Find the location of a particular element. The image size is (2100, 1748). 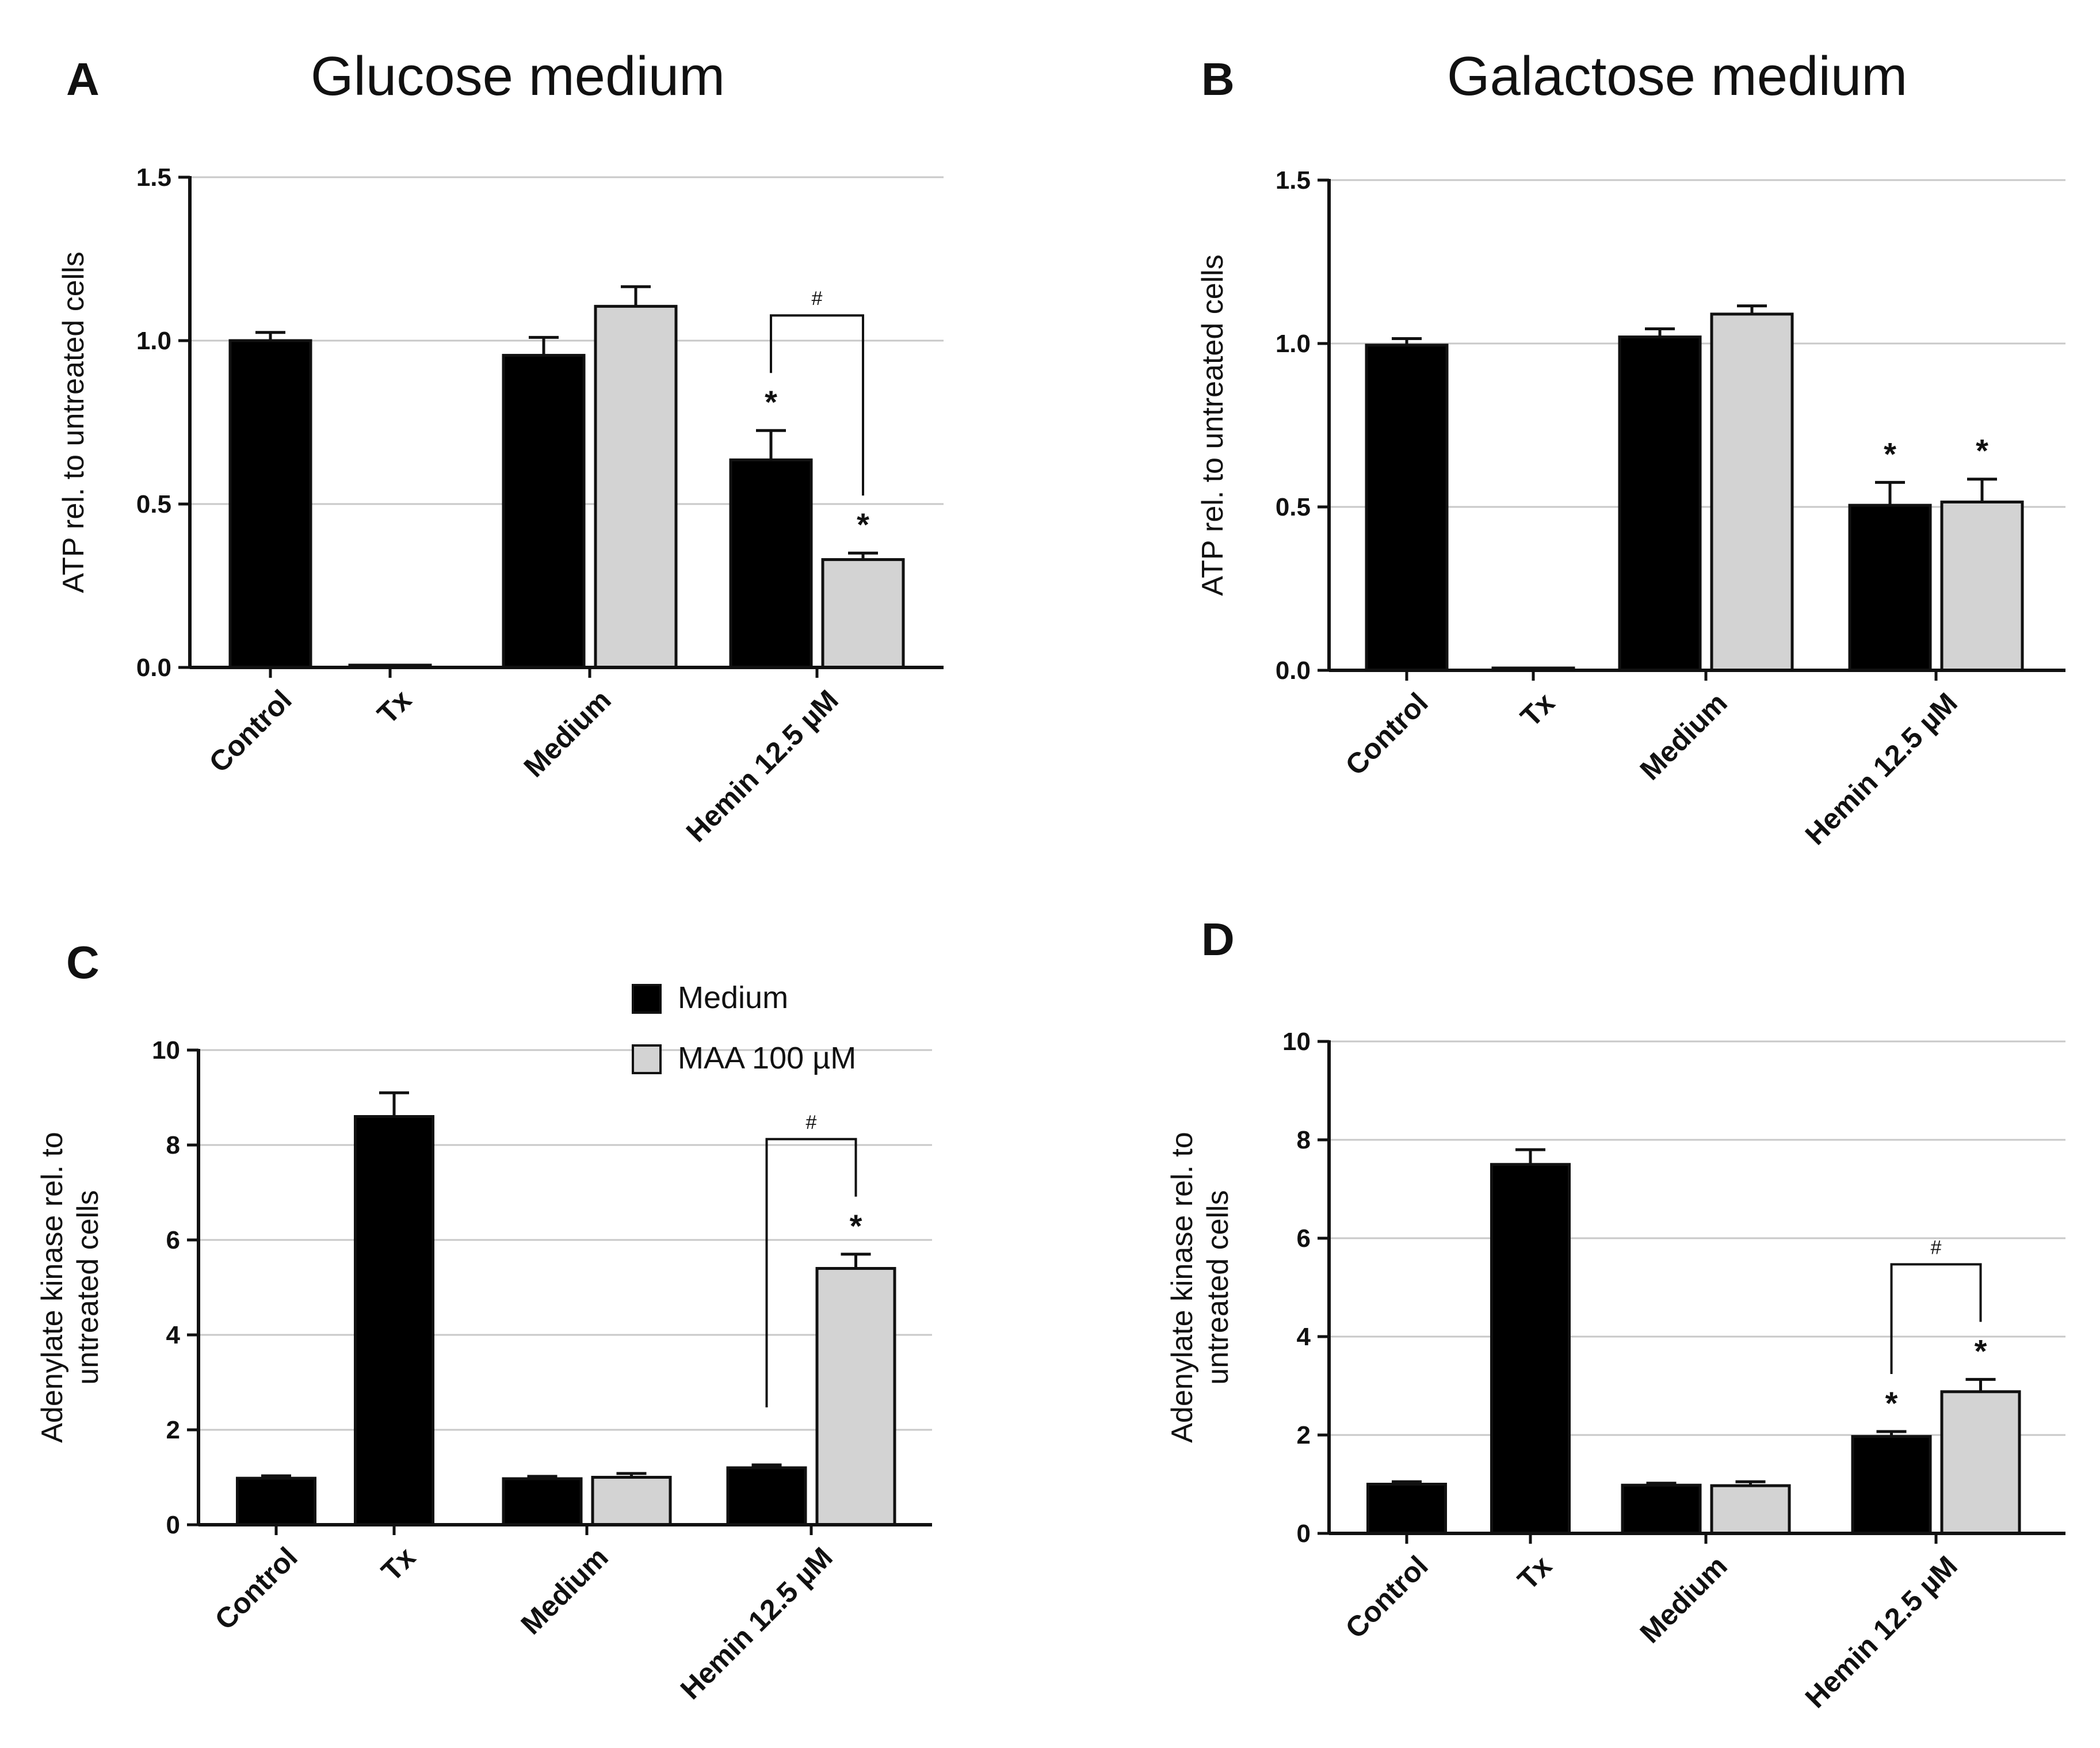

legend-label: Medium is located at coordinates (733, 997).